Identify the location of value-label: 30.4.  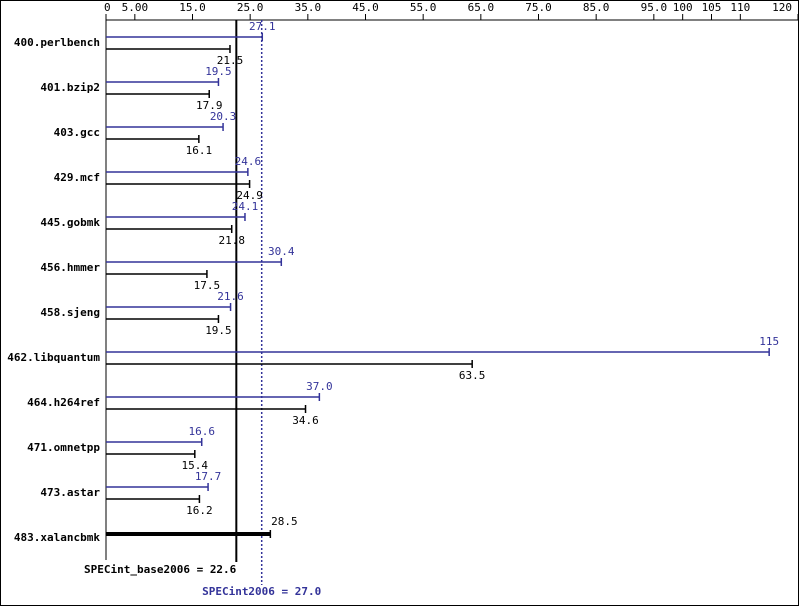
(281, 251).